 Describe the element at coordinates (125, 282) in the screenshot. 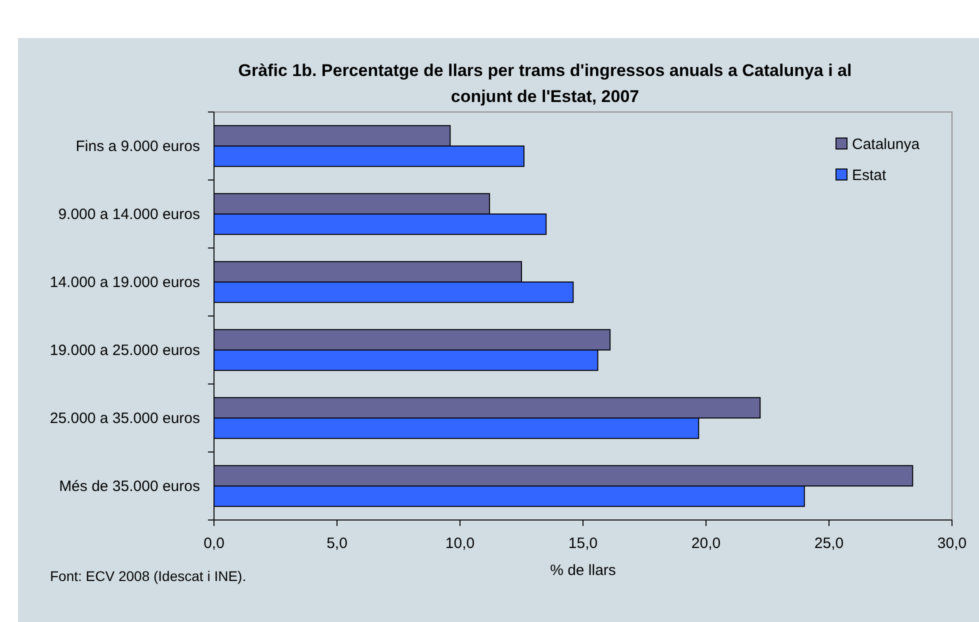

I see `y-tick-label: 14.000 a 19.000 euros` at that location.